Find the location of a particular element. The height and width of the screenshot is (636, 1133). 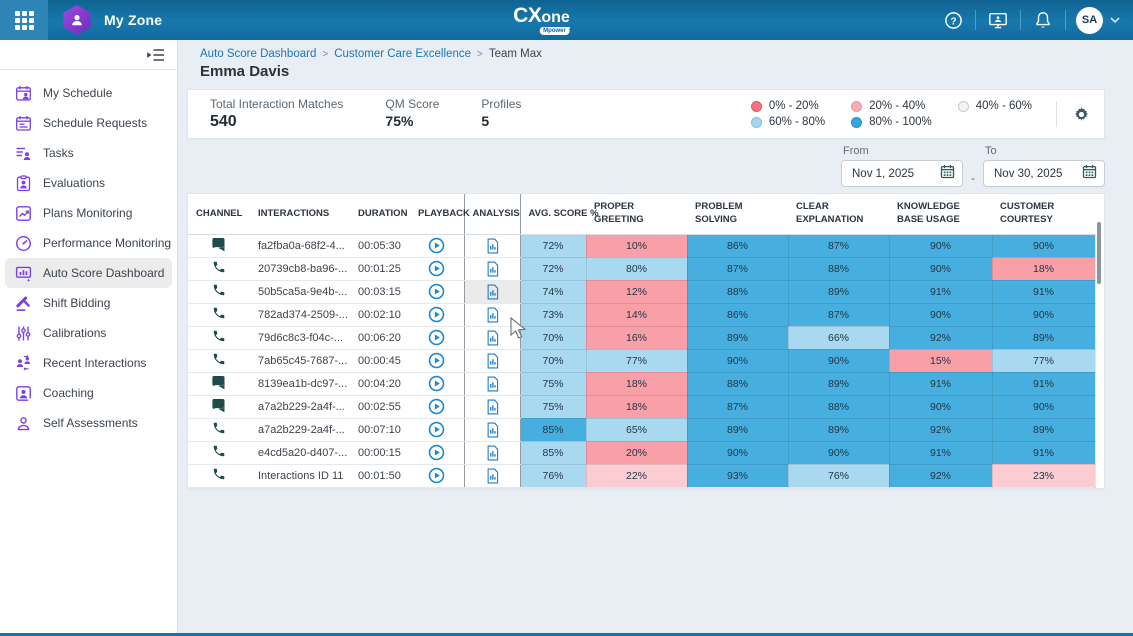

sidebar-item-coaching: Coaching is located at coordinates (88, 393).